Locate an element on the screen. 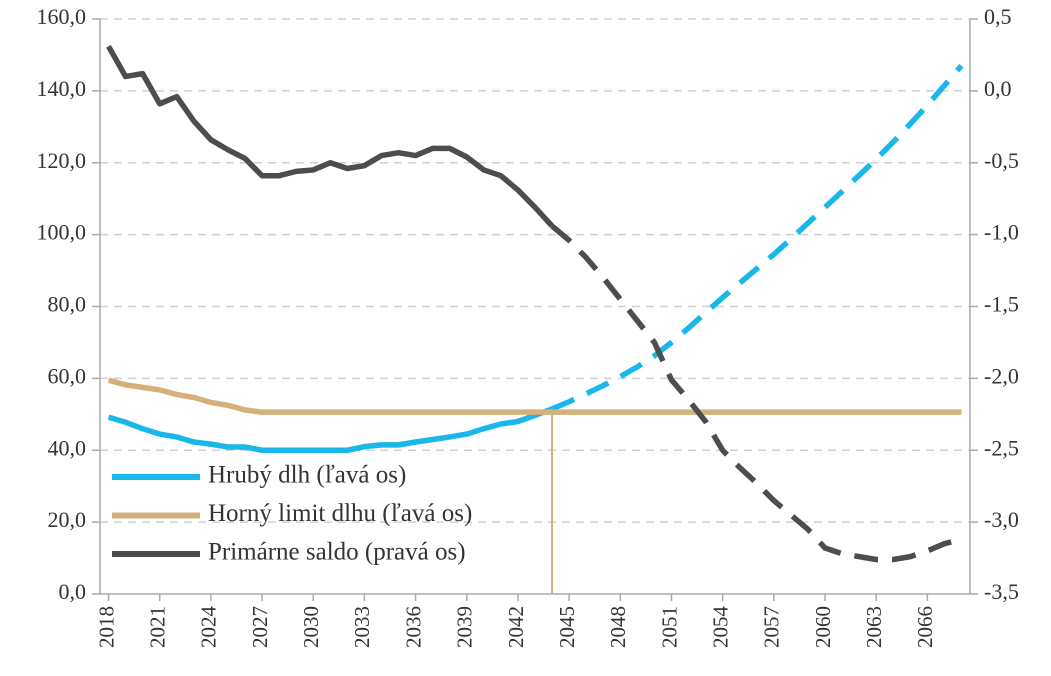 The height and width of the screenshot is (676, 1051). x-tick-label: 2045 is located at coordinates (567, 627).